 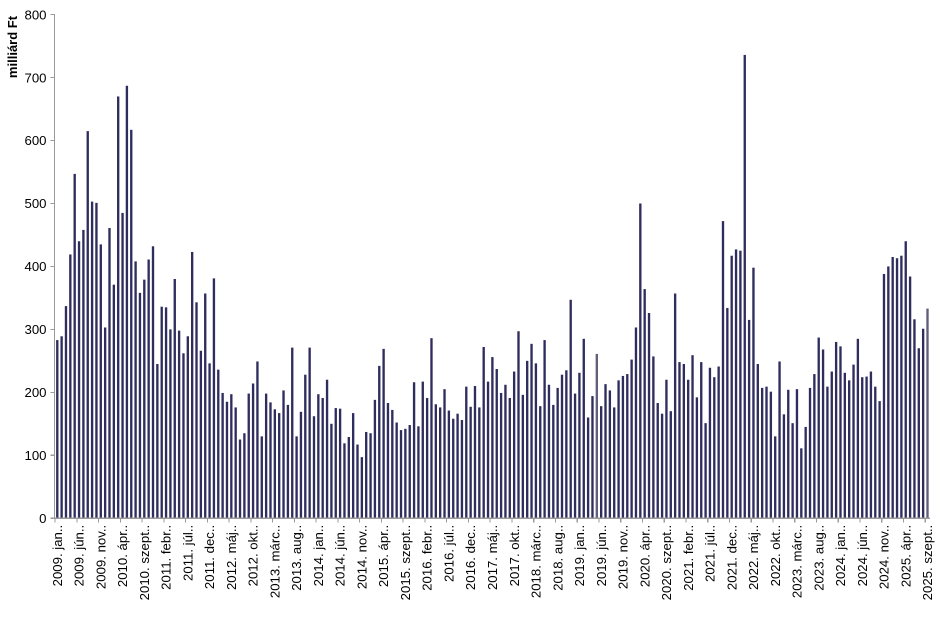 I want to click on svg-text: 2019. jún.., so click(x=601, y=556).